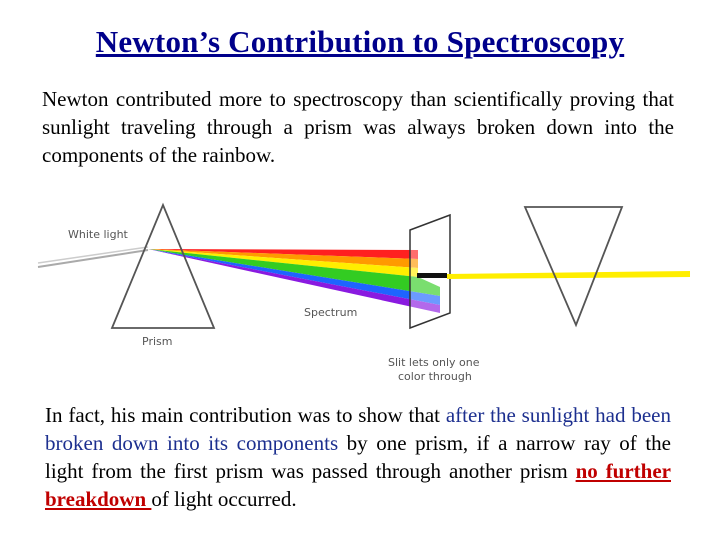 The image size is (720, 540). Describe the element at coordinates (224, 499) in the screenshot. I see `conclusion-text-3: of light occurred.` at that location.